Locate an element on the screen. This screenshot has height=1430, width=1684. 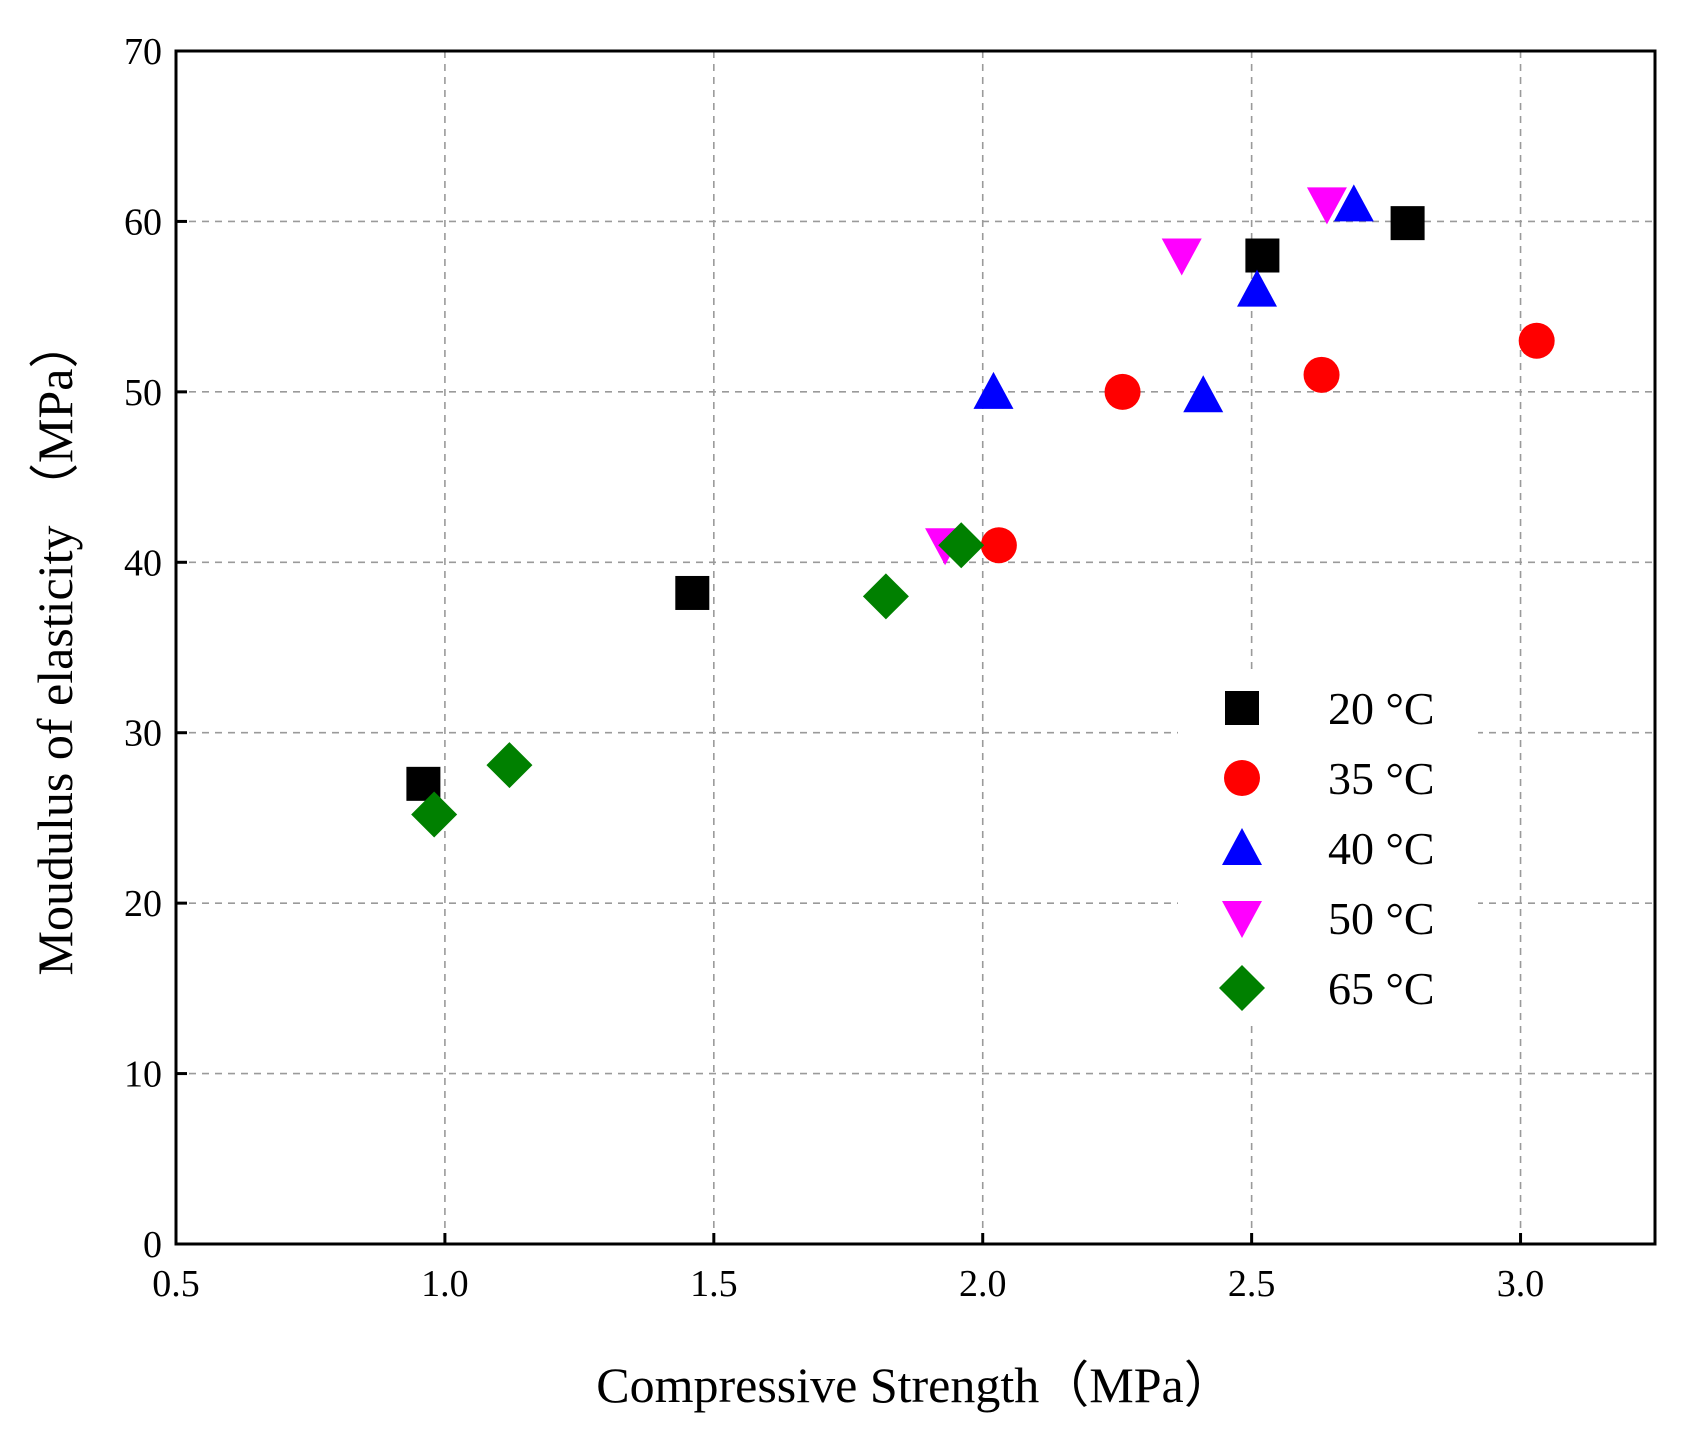
x-tick-label: 3.0 is located at coordinates (1521, 1284).